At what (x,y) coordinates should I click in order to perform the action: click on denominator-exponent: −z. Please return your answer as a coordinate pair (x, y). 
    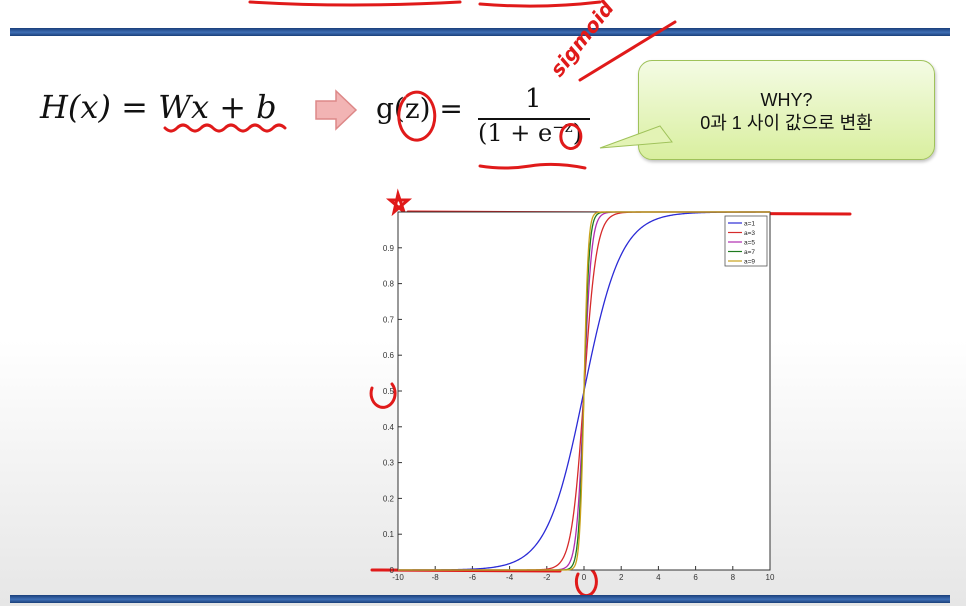
    Looking at the image, I should click on (562, 127).